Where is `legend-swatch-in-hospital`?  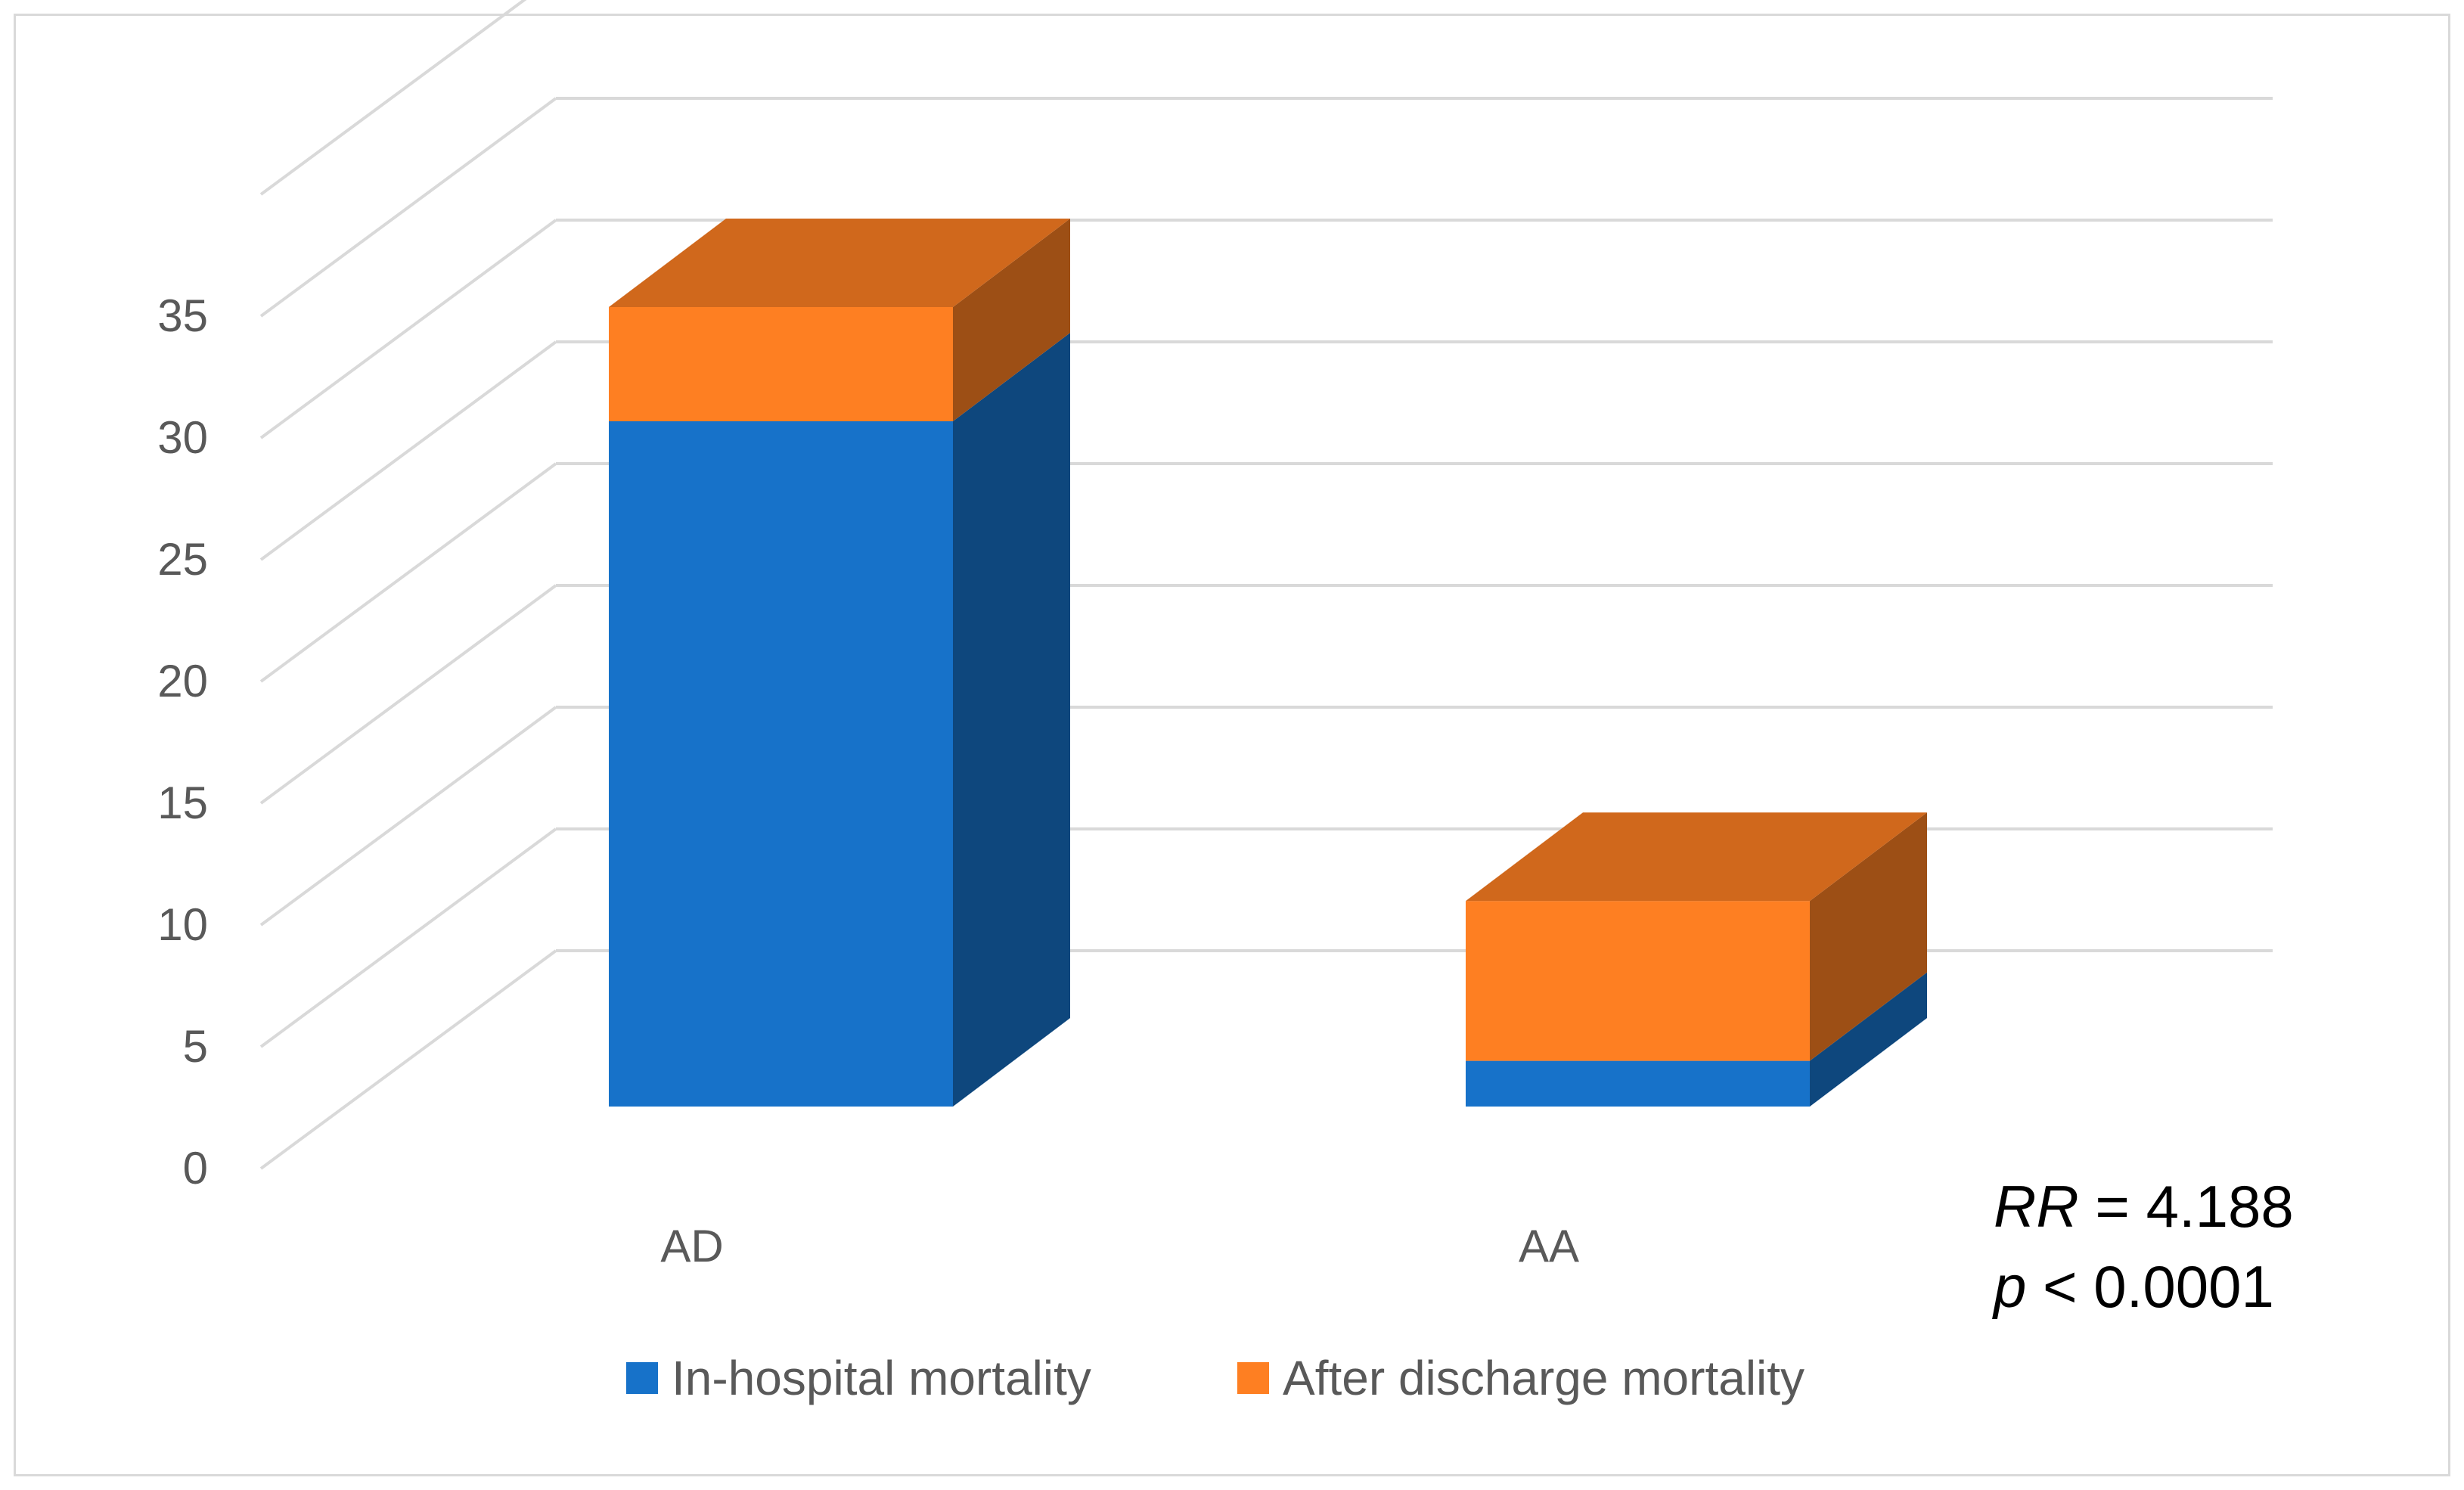
legend-swatch-in-hospital is located at coordinates (642, 1378).